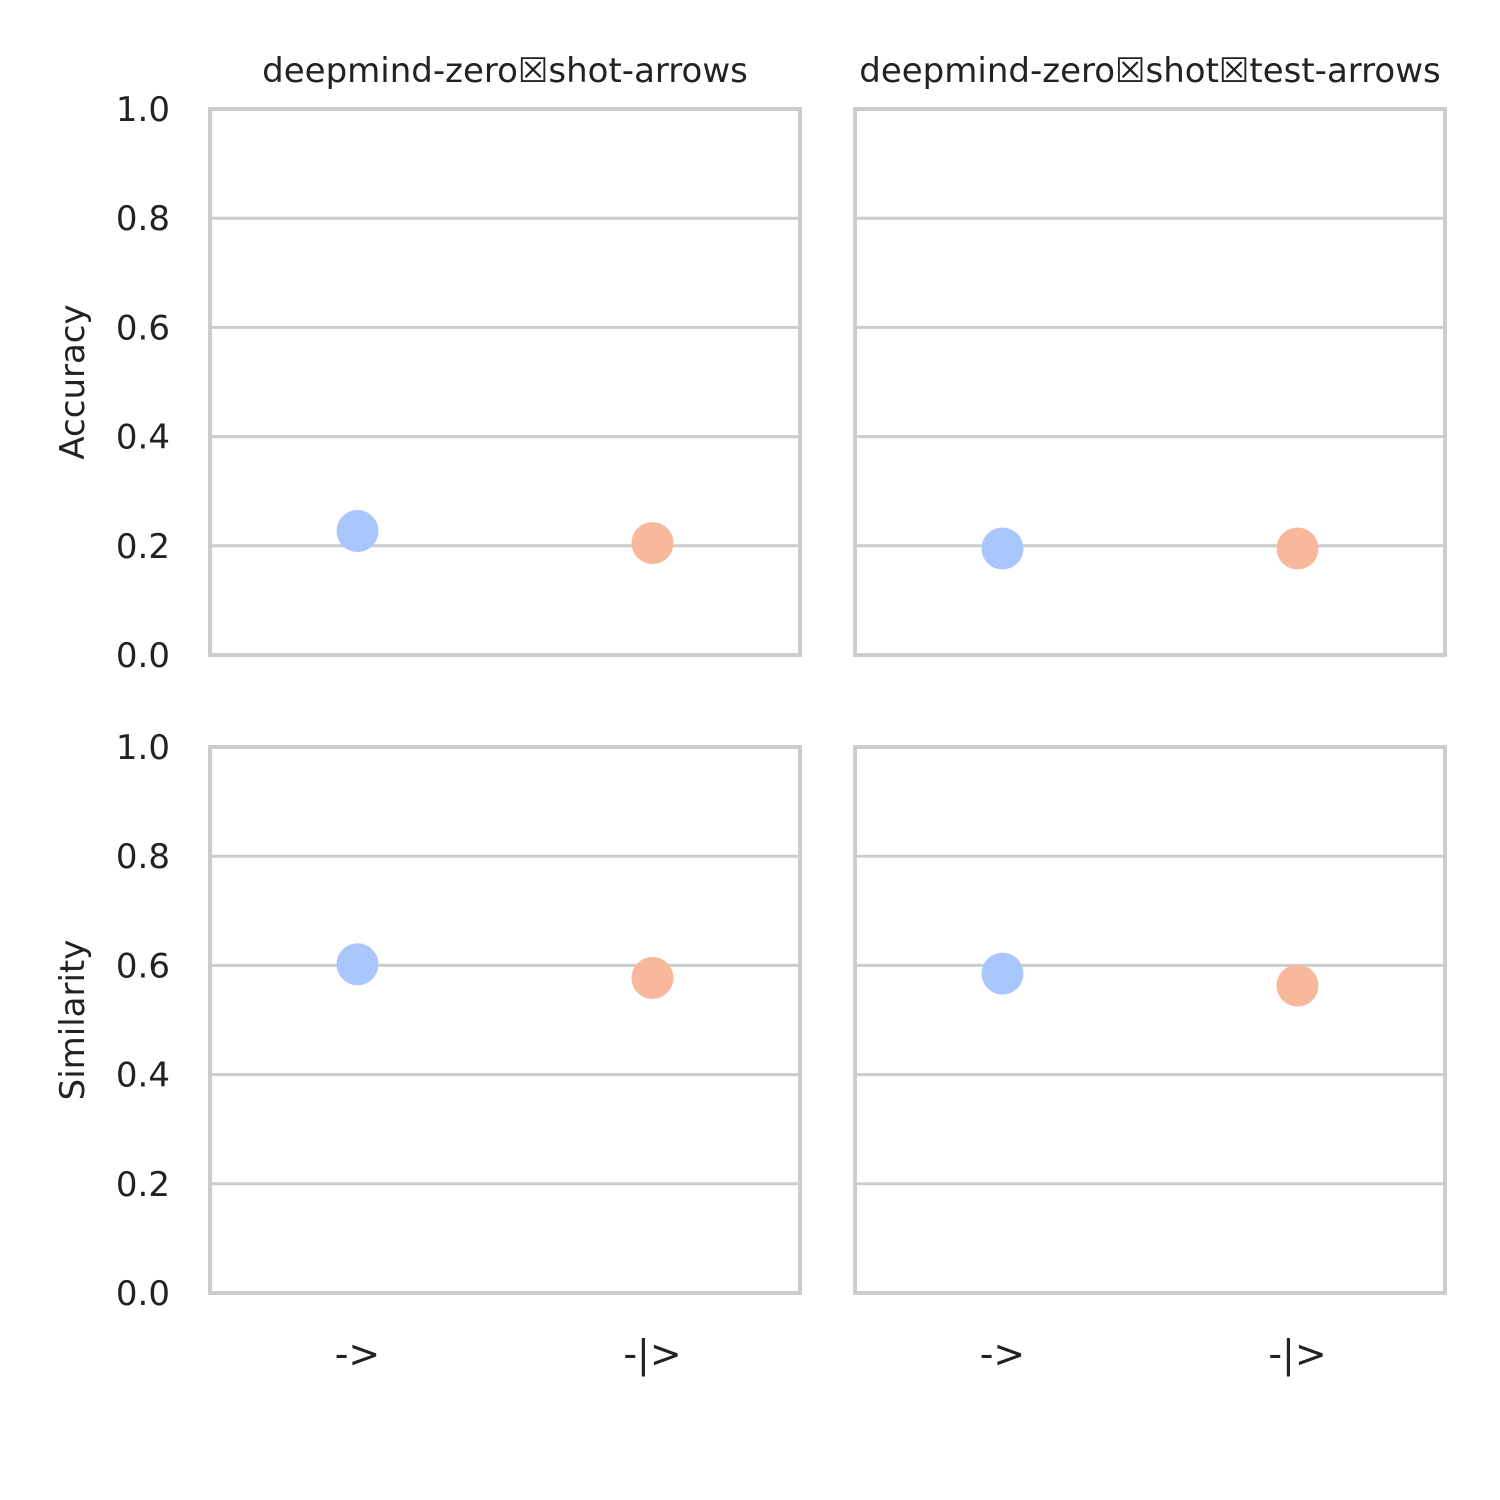  Describe the element at coordinates (505, 71) in the screenshot. I see `panel-title: deepmind-zero☒shot-arrows` at that location.